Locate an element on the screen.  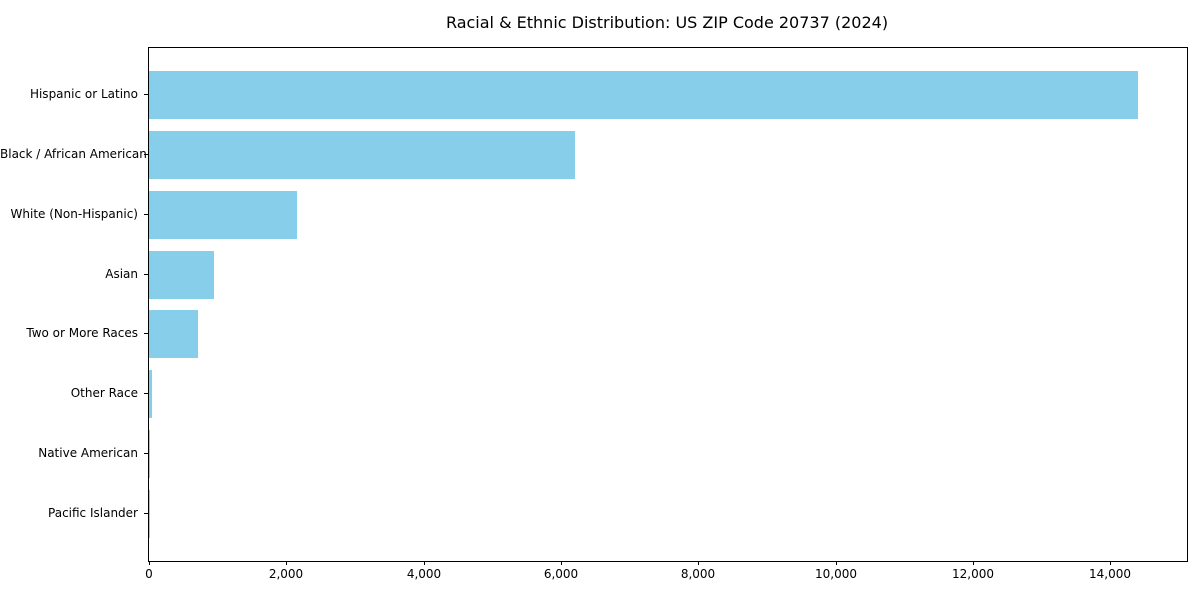
x-tick-label: 14,000 is located at coordinates (1110, 574).